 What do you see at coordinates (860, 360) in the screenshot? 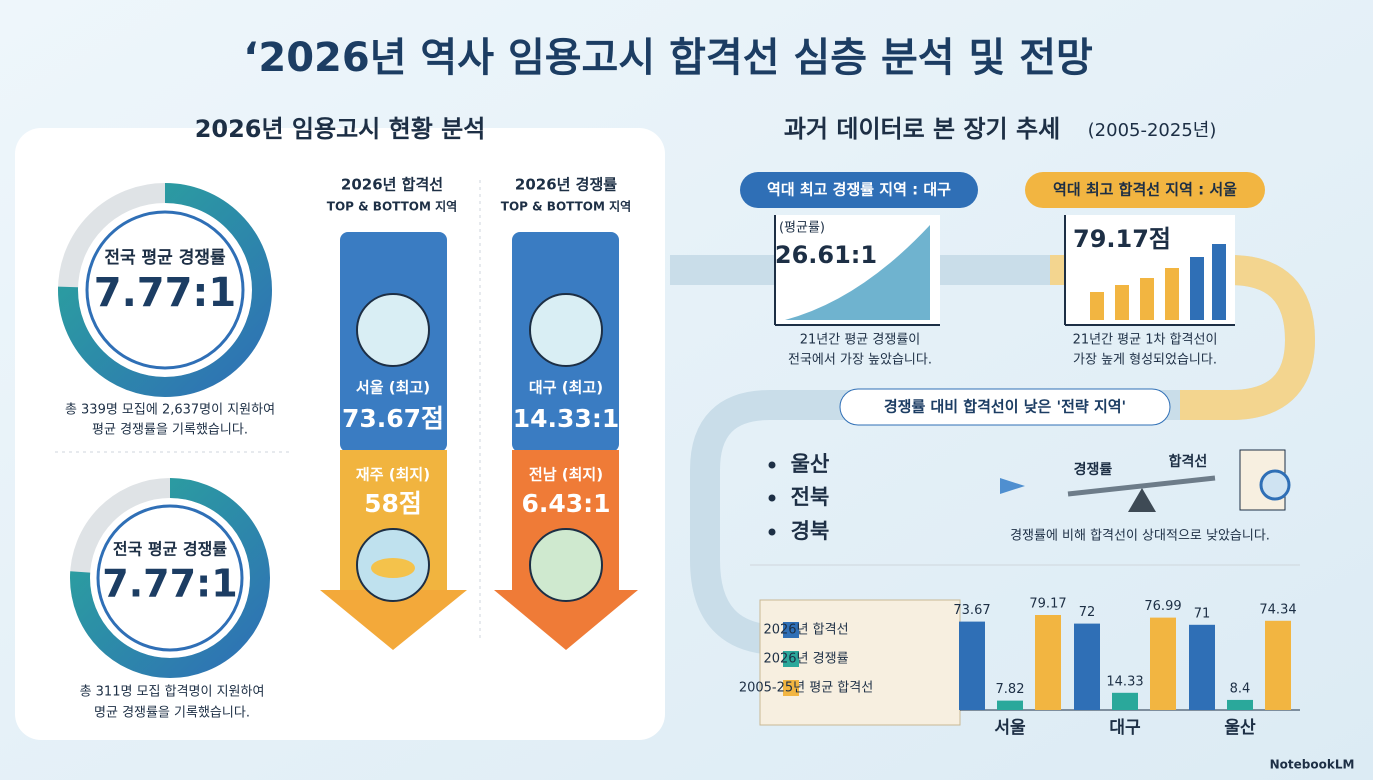
I see `card-caption: 전국에서 가장 높았습니다.` at bounding box center [860, 360].